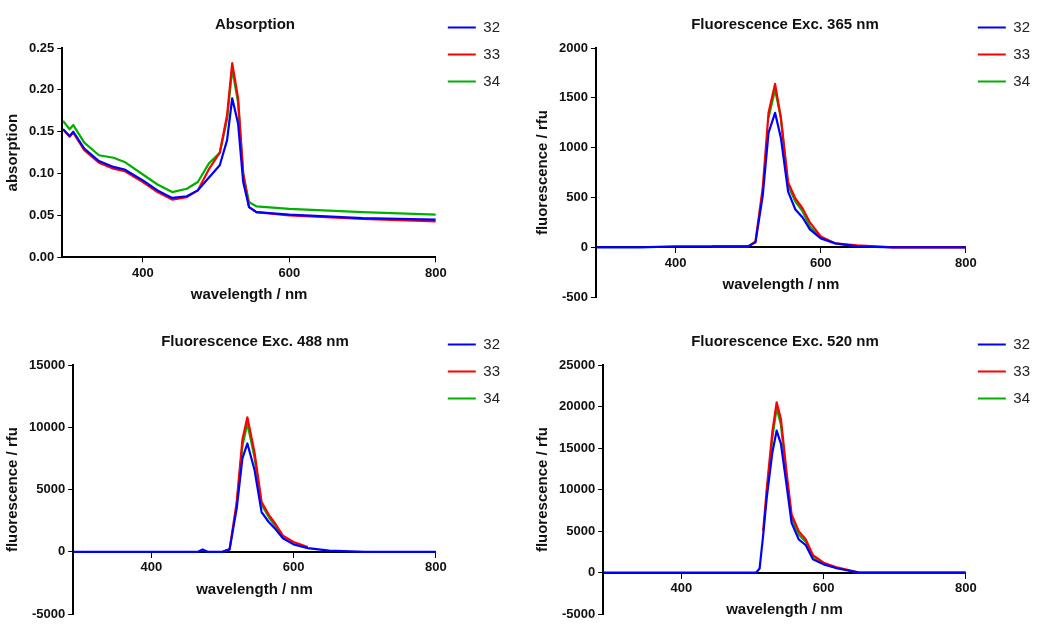 This screenshot has width=1060, height=628. What do you see at coordinates (41, 89) in the screenshot?
I see `y-tick-label: 0.20` at bounding box center [41, 89].